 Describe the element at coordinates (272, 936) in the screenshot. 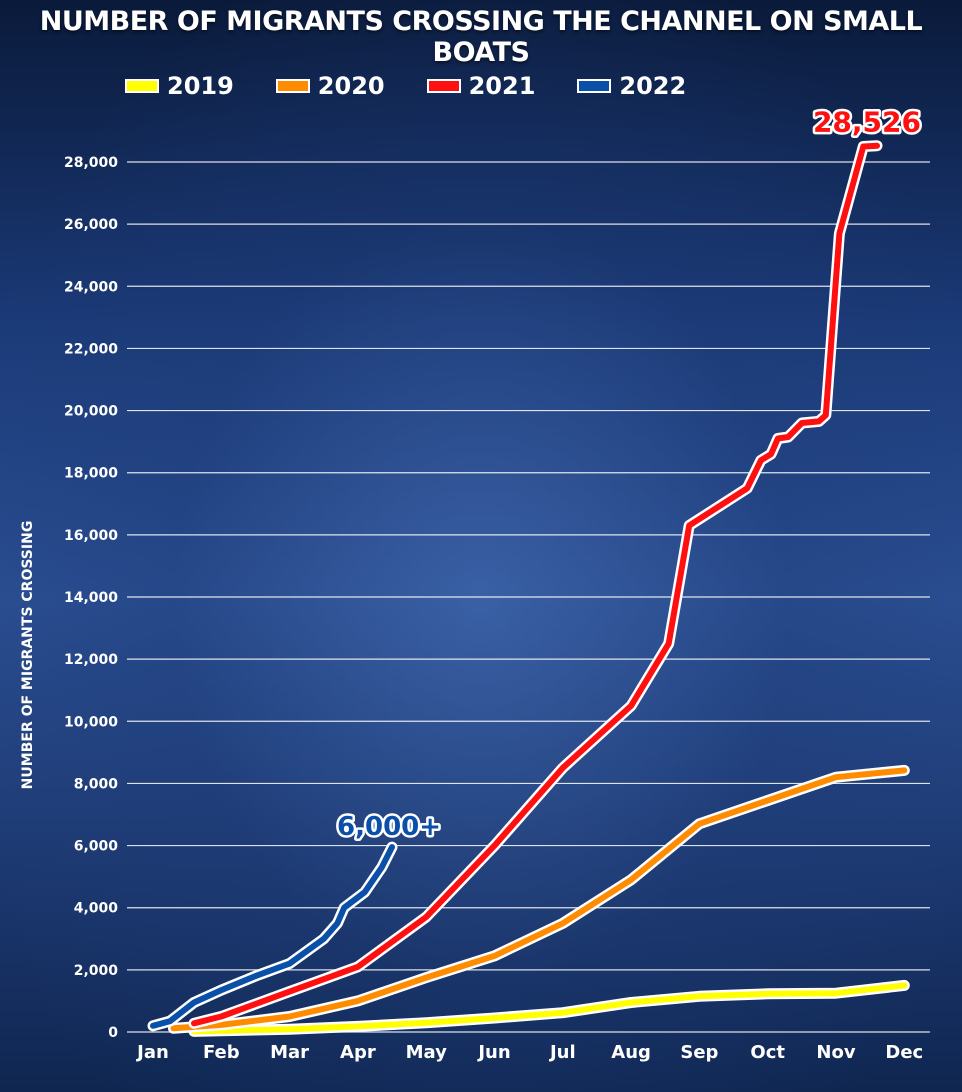

I see `series-line-2022` at that location.